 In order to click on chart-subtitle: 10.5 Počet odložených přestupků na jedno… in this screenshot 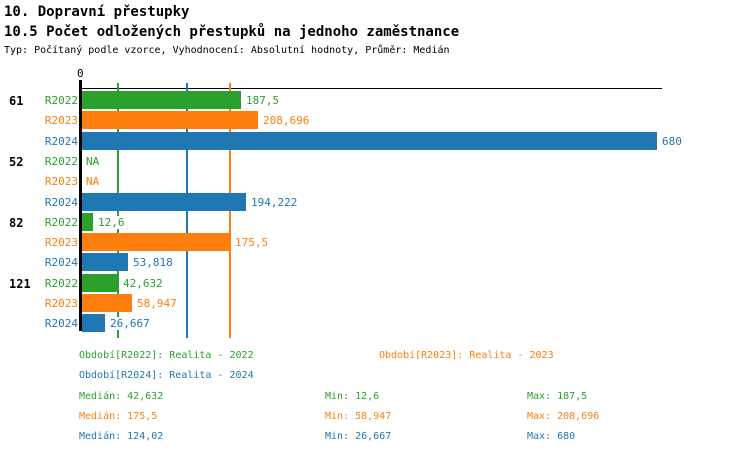, I will do `click(232, 32)`.